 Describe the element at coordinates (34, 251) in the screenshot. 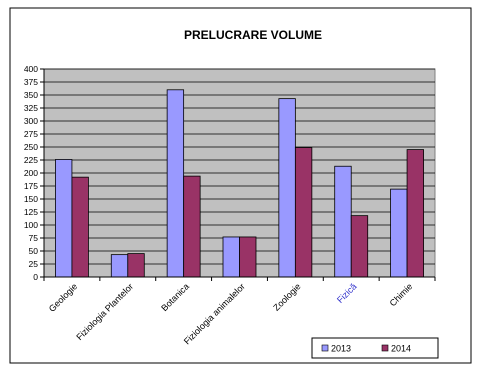

I see `y-tick-label: 50` at that location.